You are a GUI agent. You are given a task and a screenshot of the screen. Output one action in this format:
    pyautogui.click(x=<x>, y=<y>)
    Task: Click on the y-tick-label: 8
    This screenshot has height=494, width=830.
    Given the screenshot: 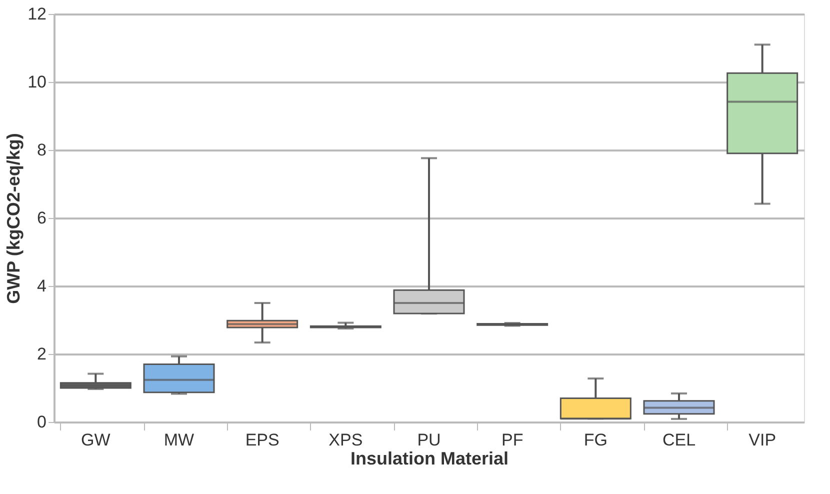 What is the action you would take?
    pyautogui.click(x=41, y=150)
    